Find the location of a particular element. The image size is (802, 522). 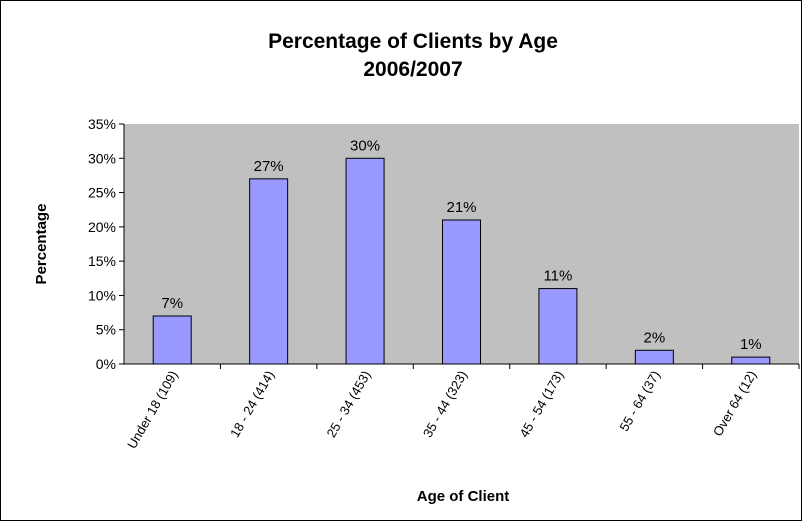

y-tick-label: 25% is located at coordinates (102, 193).